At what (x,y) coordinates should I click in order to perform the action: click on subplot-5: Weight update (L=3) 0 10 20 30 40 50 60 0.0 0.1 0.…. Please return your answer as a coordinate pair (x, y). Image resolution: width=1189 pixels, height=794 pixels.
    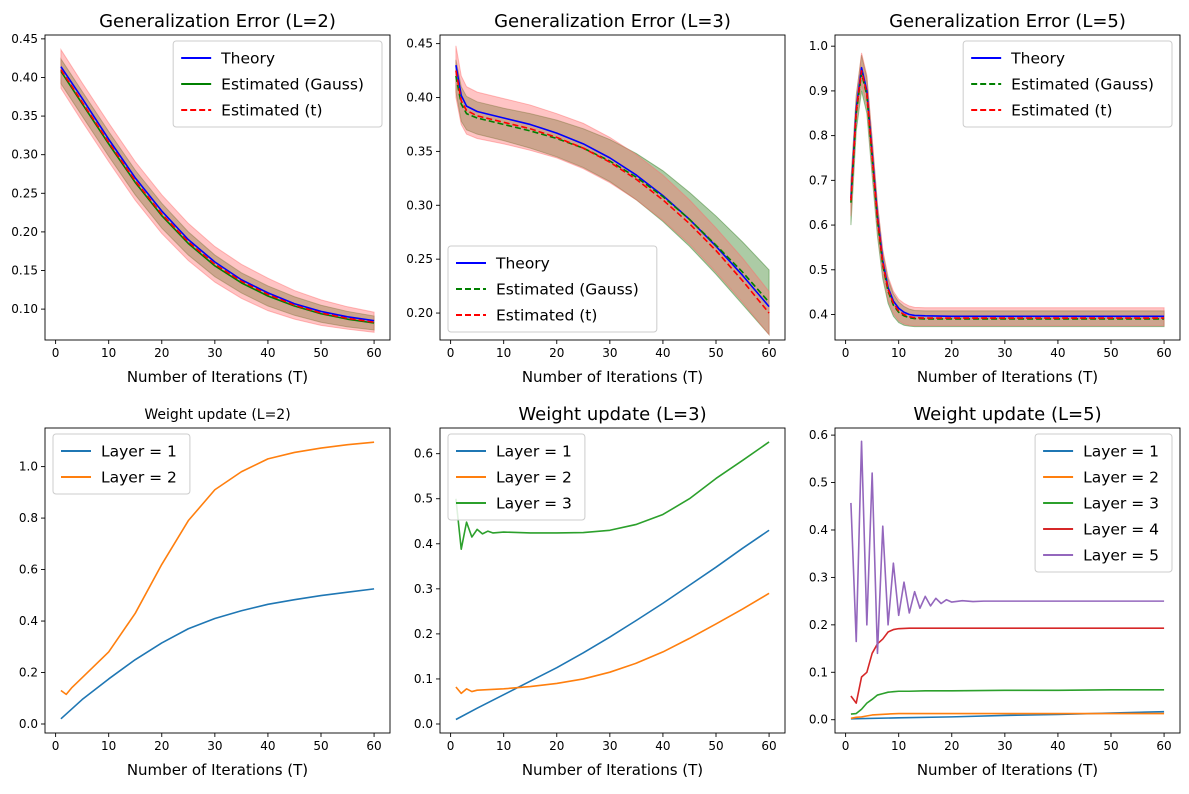
    Looking at the image, I should click on (600, 591).